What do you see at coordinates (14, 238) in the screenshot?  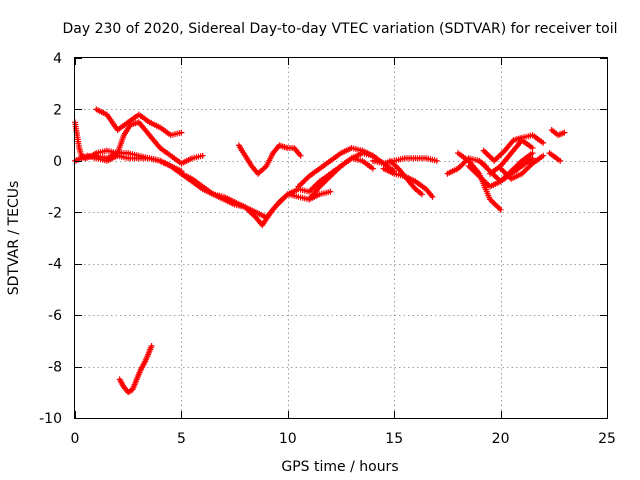 I see `y-axis-label: SDTVAR / TECUs` at bounding box center [14, 238].